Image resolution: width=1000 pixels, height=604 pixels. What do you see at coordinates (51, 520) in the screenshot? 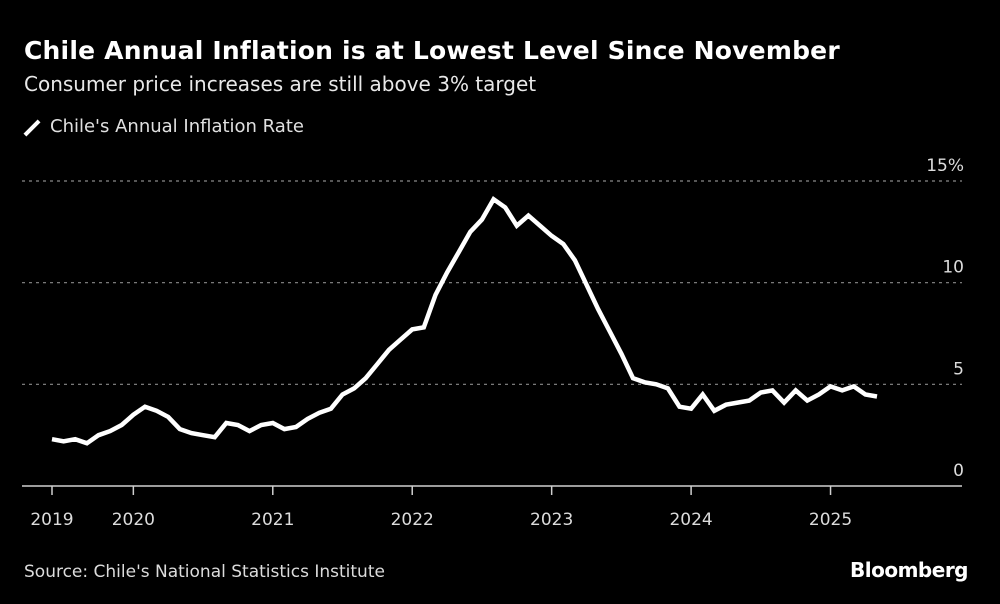
I see `x-tick-label: 2019` at bounding box center [51, 520].